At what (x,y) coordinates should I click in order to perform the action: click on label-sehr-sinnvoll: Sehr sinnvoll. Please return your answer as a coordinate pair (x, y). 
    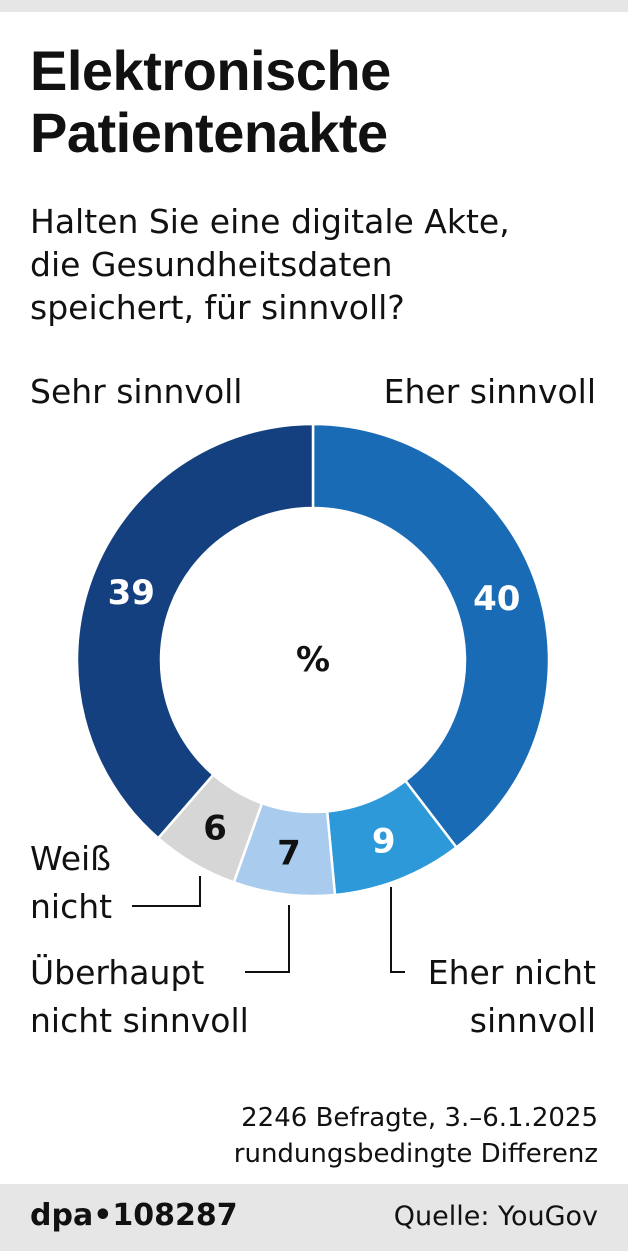
    Looking at the image, I should click on (136, 391).